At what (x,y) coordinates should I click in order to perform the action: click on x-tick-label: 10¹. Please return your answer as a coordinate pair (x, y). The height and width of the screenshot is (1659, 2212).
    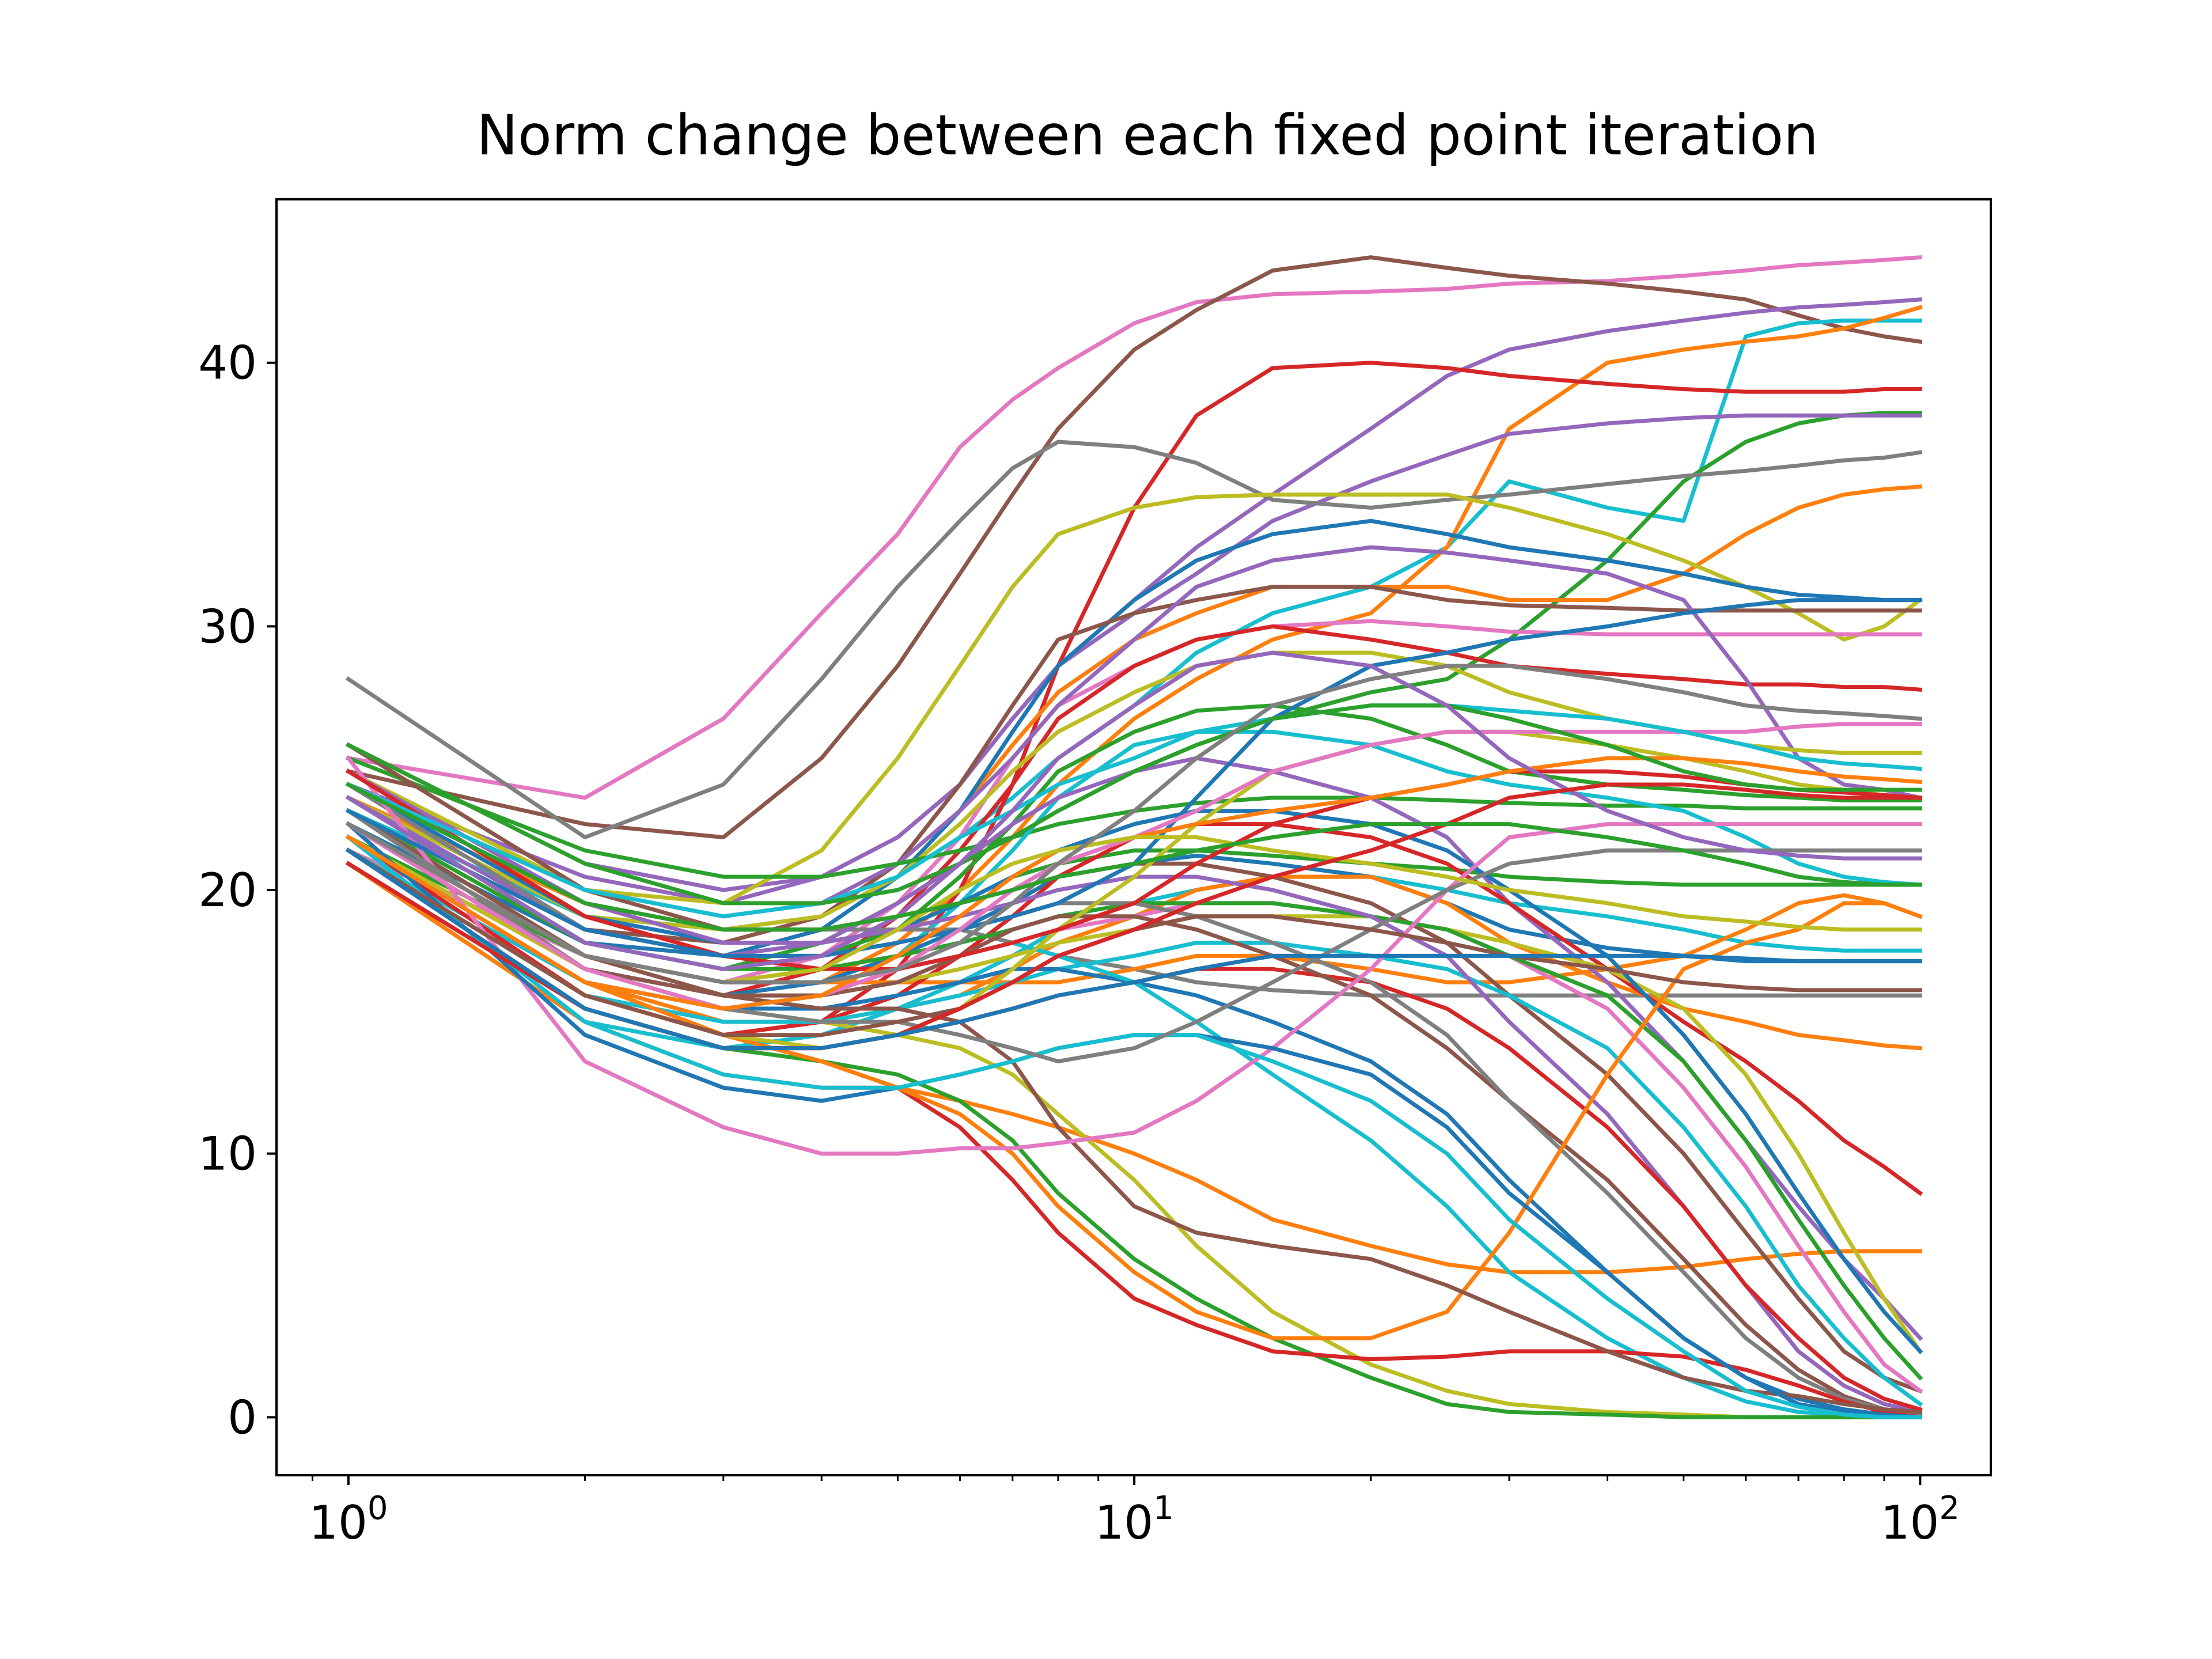
    Looking at the image, I should click on (1133, 1520).